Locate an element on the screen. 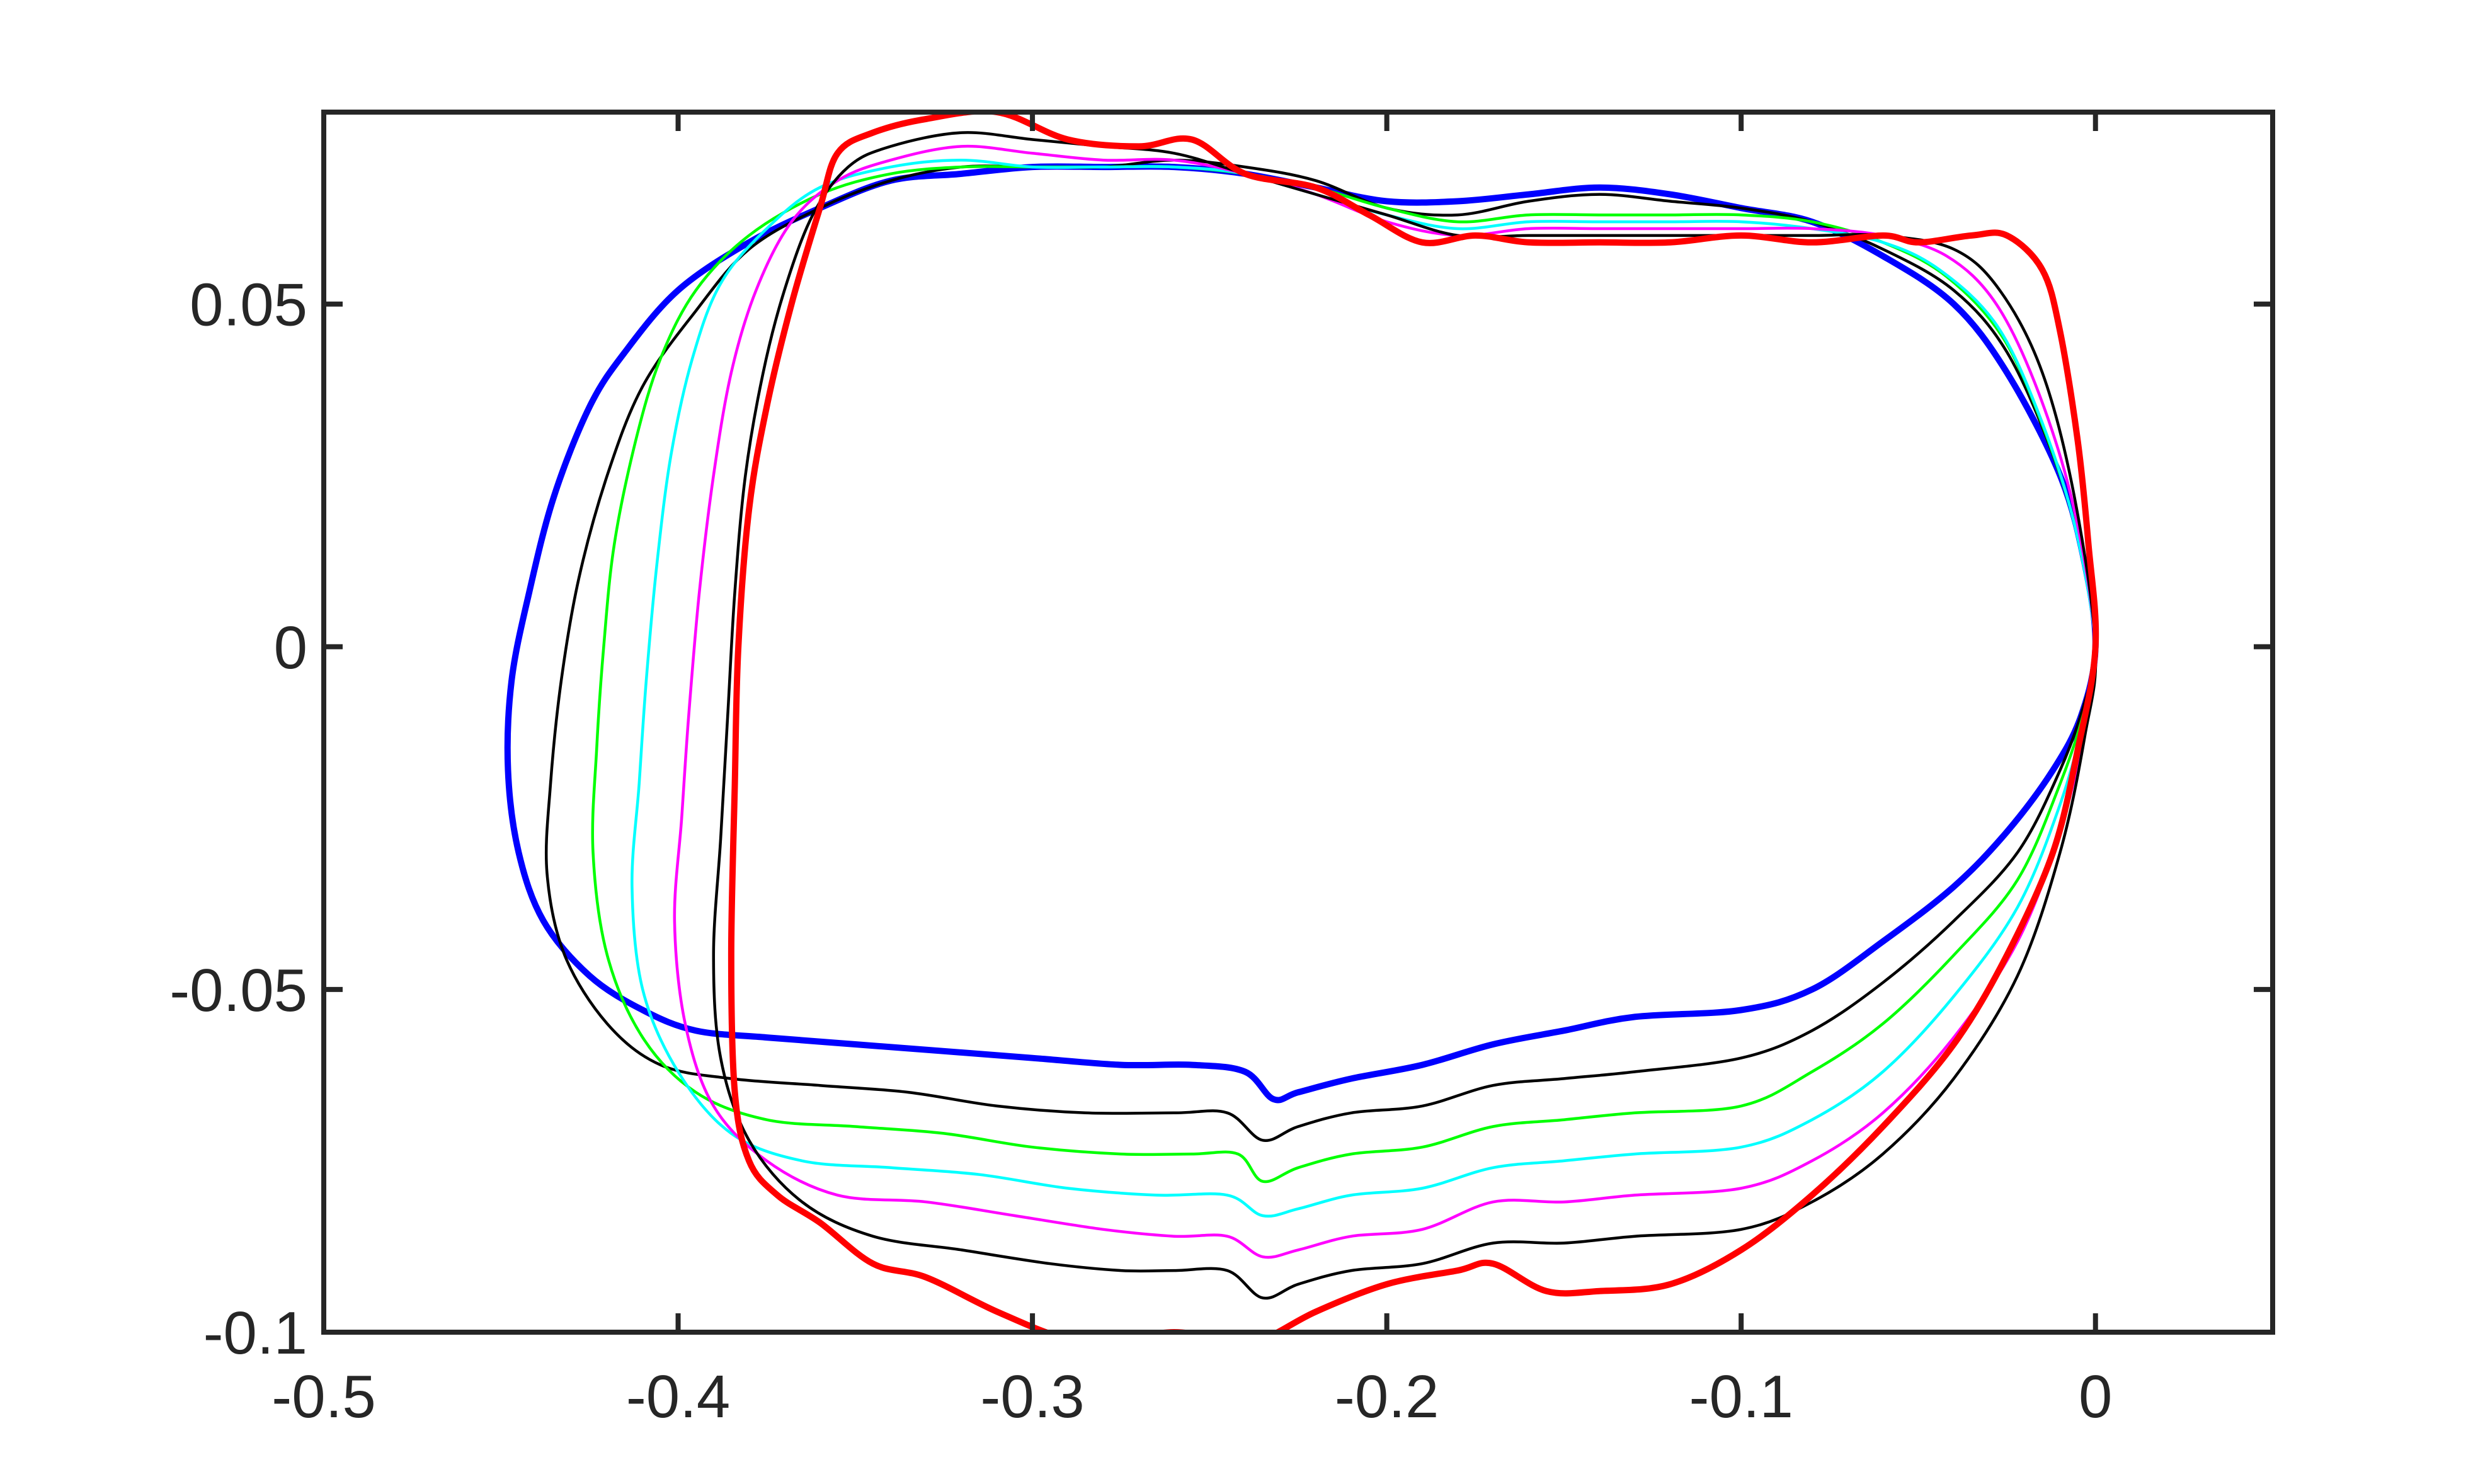 The width and height of the screenshot is (2478, 1484). y-tick-label: 0 is located at coordinates (290, 648).